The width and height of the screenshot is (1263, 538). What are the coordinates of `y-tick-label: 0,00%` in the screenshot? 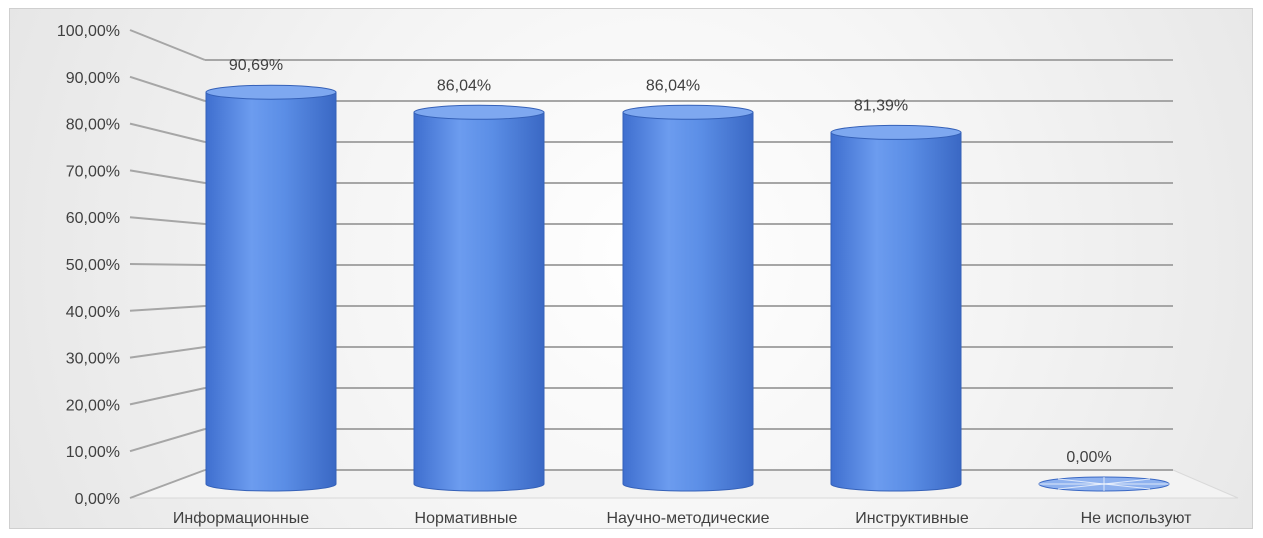 It's located at (97, 499).